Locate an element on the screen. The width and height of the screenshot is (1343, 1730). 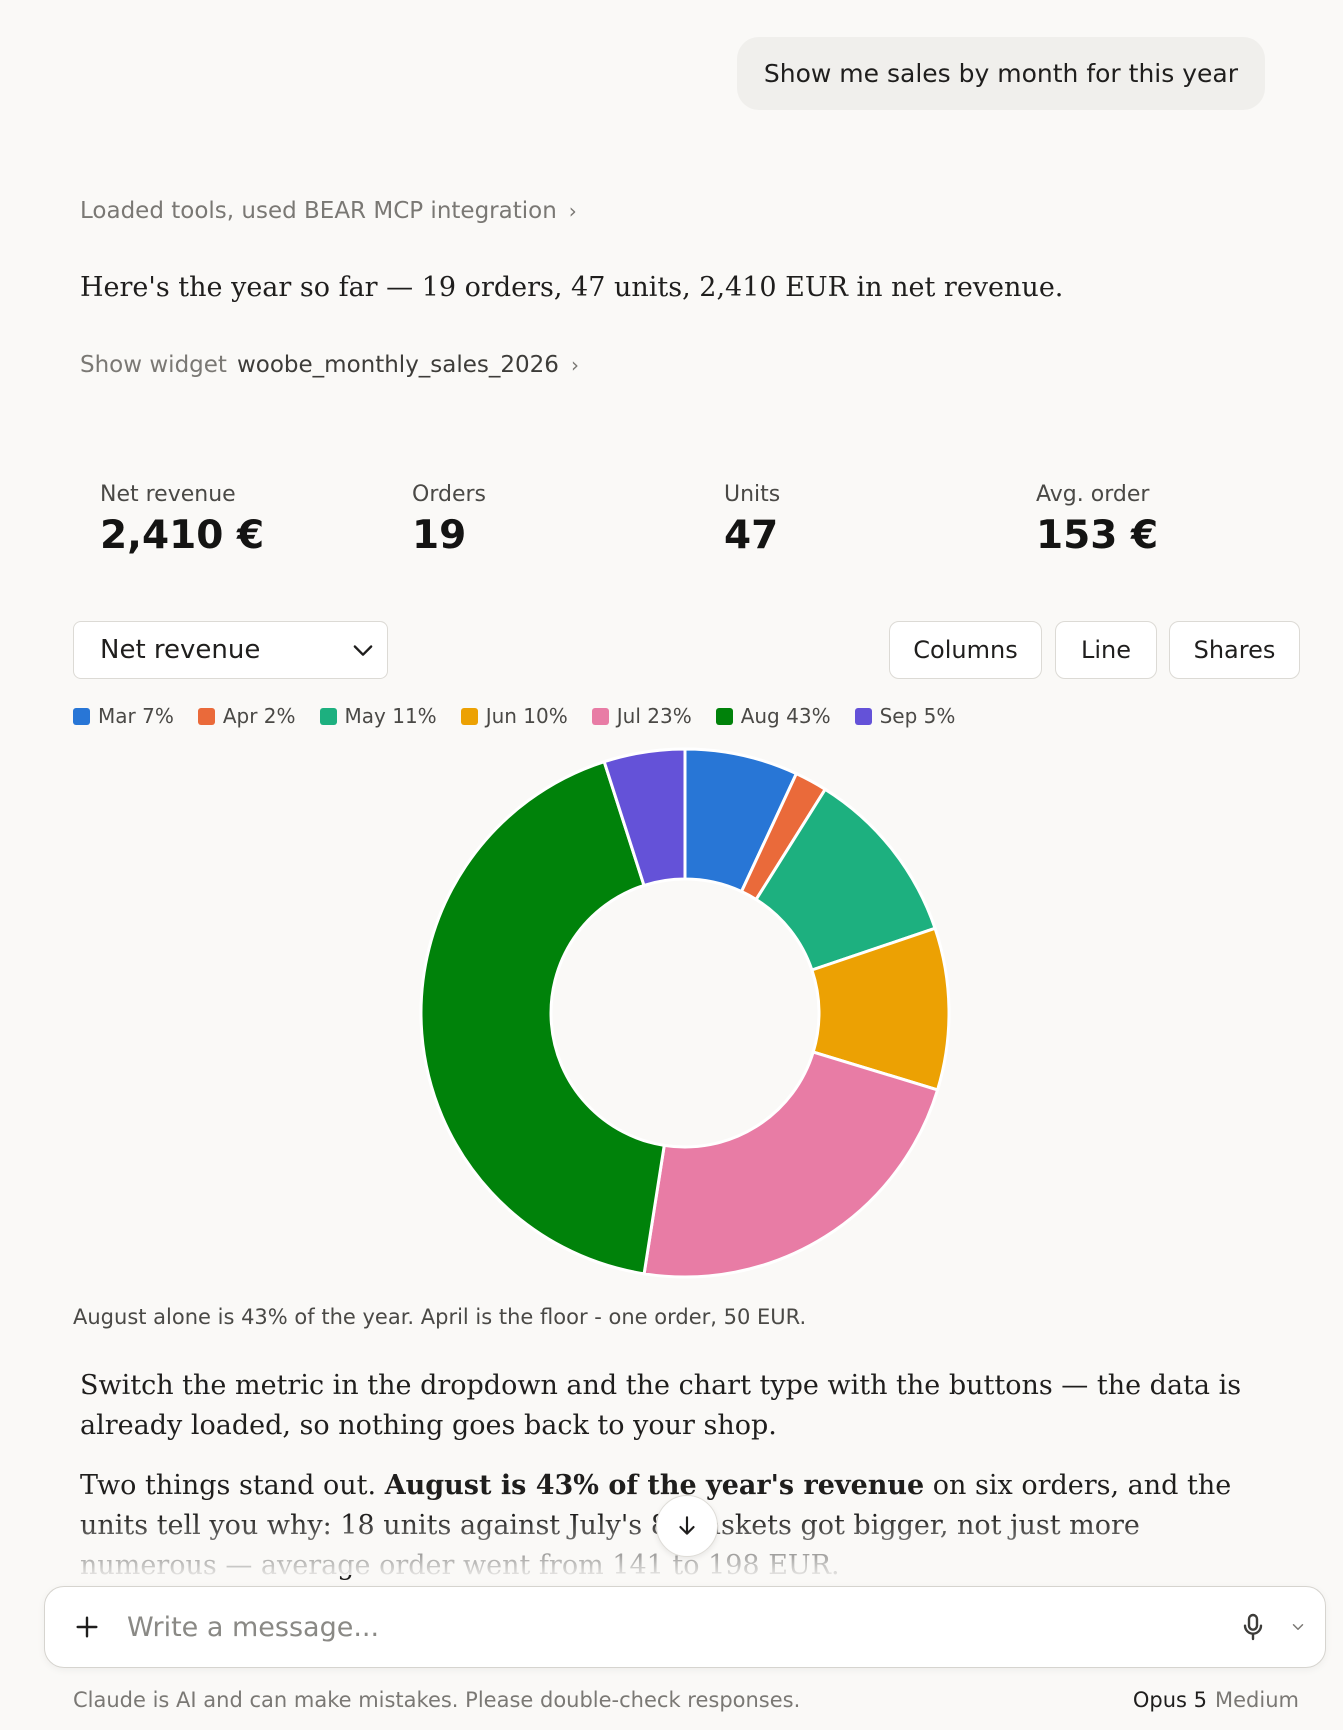
columns-button: Columns is located at coordinates (965, 650).